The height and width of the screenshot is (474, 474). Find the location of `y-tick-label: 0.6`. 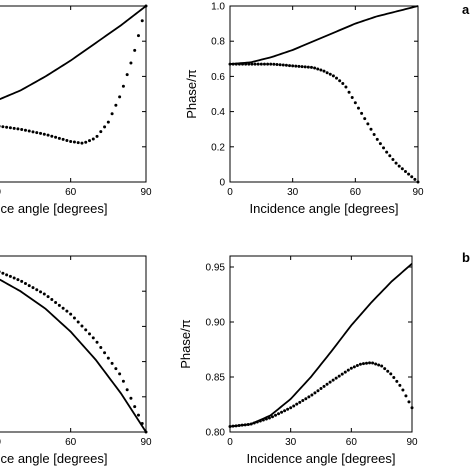

y-tick-label: 0.6 is located at coordinates (218, 77).